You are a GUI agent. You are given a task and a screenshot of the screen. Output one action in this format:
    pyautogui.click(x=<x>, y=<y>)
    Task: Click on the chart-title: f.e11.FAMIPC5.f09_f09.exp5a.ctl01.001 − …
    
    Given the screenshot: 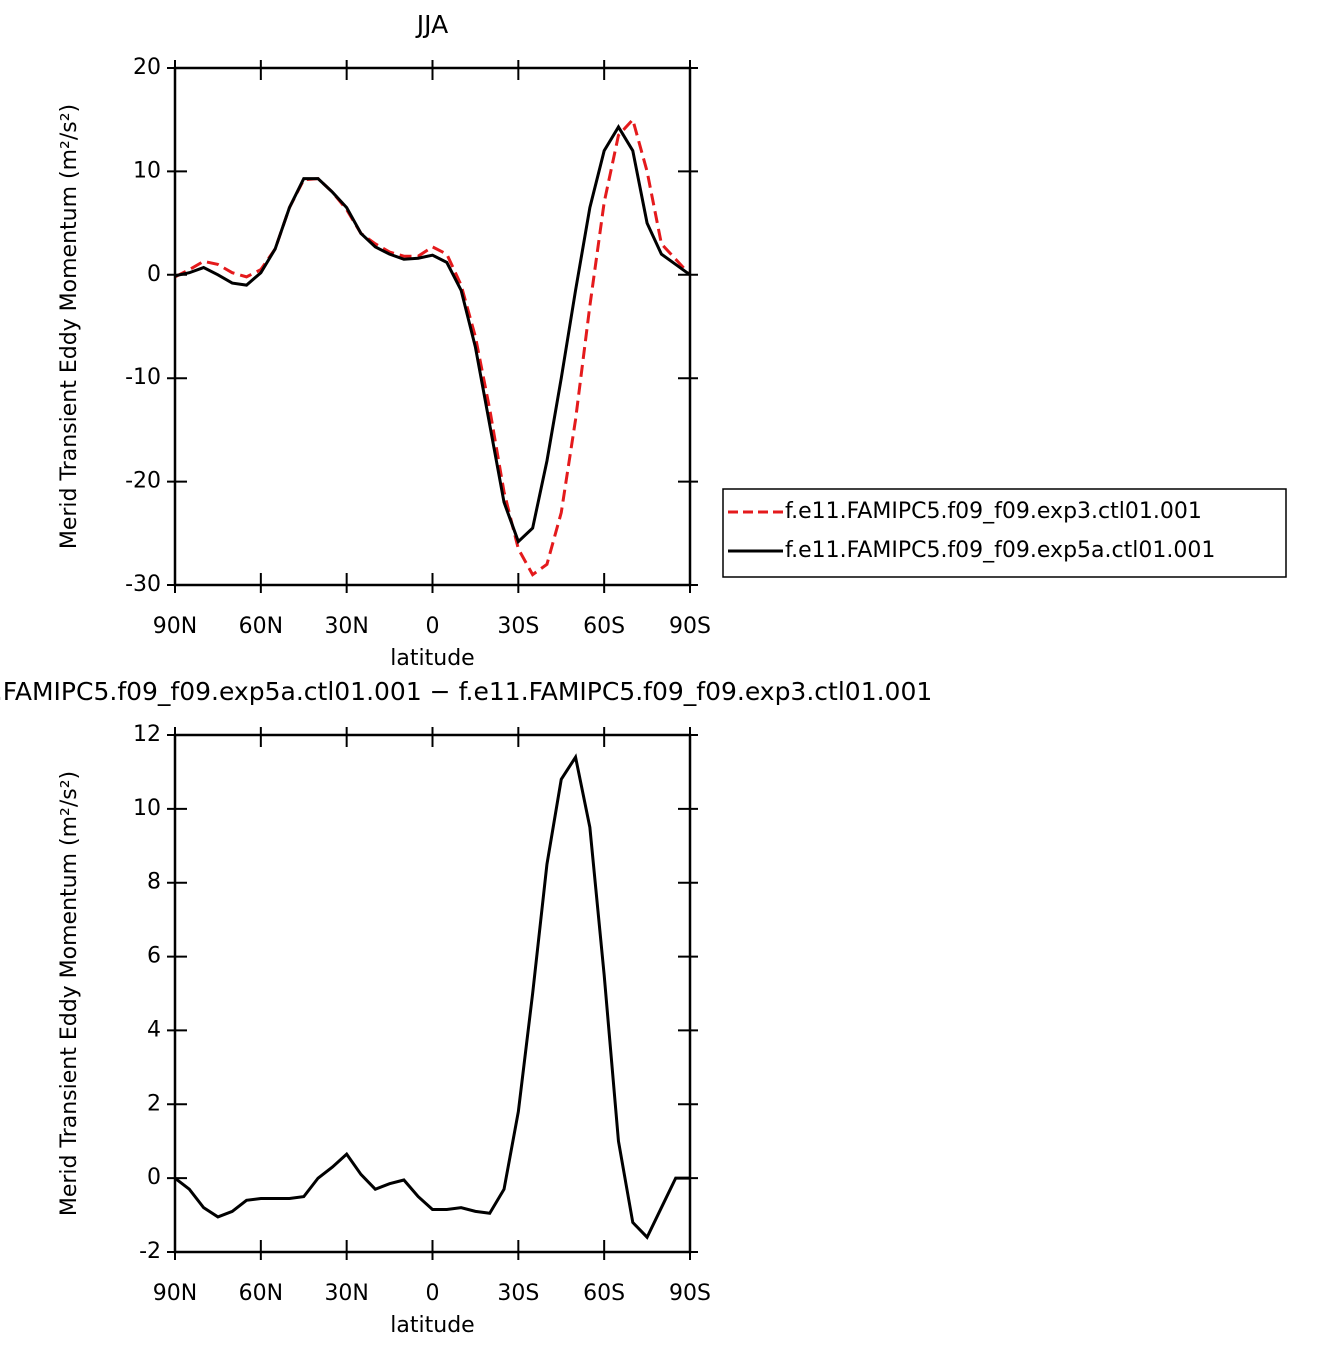 What is the action you would take?
    pyautogui.click(x=466, y=691)
    